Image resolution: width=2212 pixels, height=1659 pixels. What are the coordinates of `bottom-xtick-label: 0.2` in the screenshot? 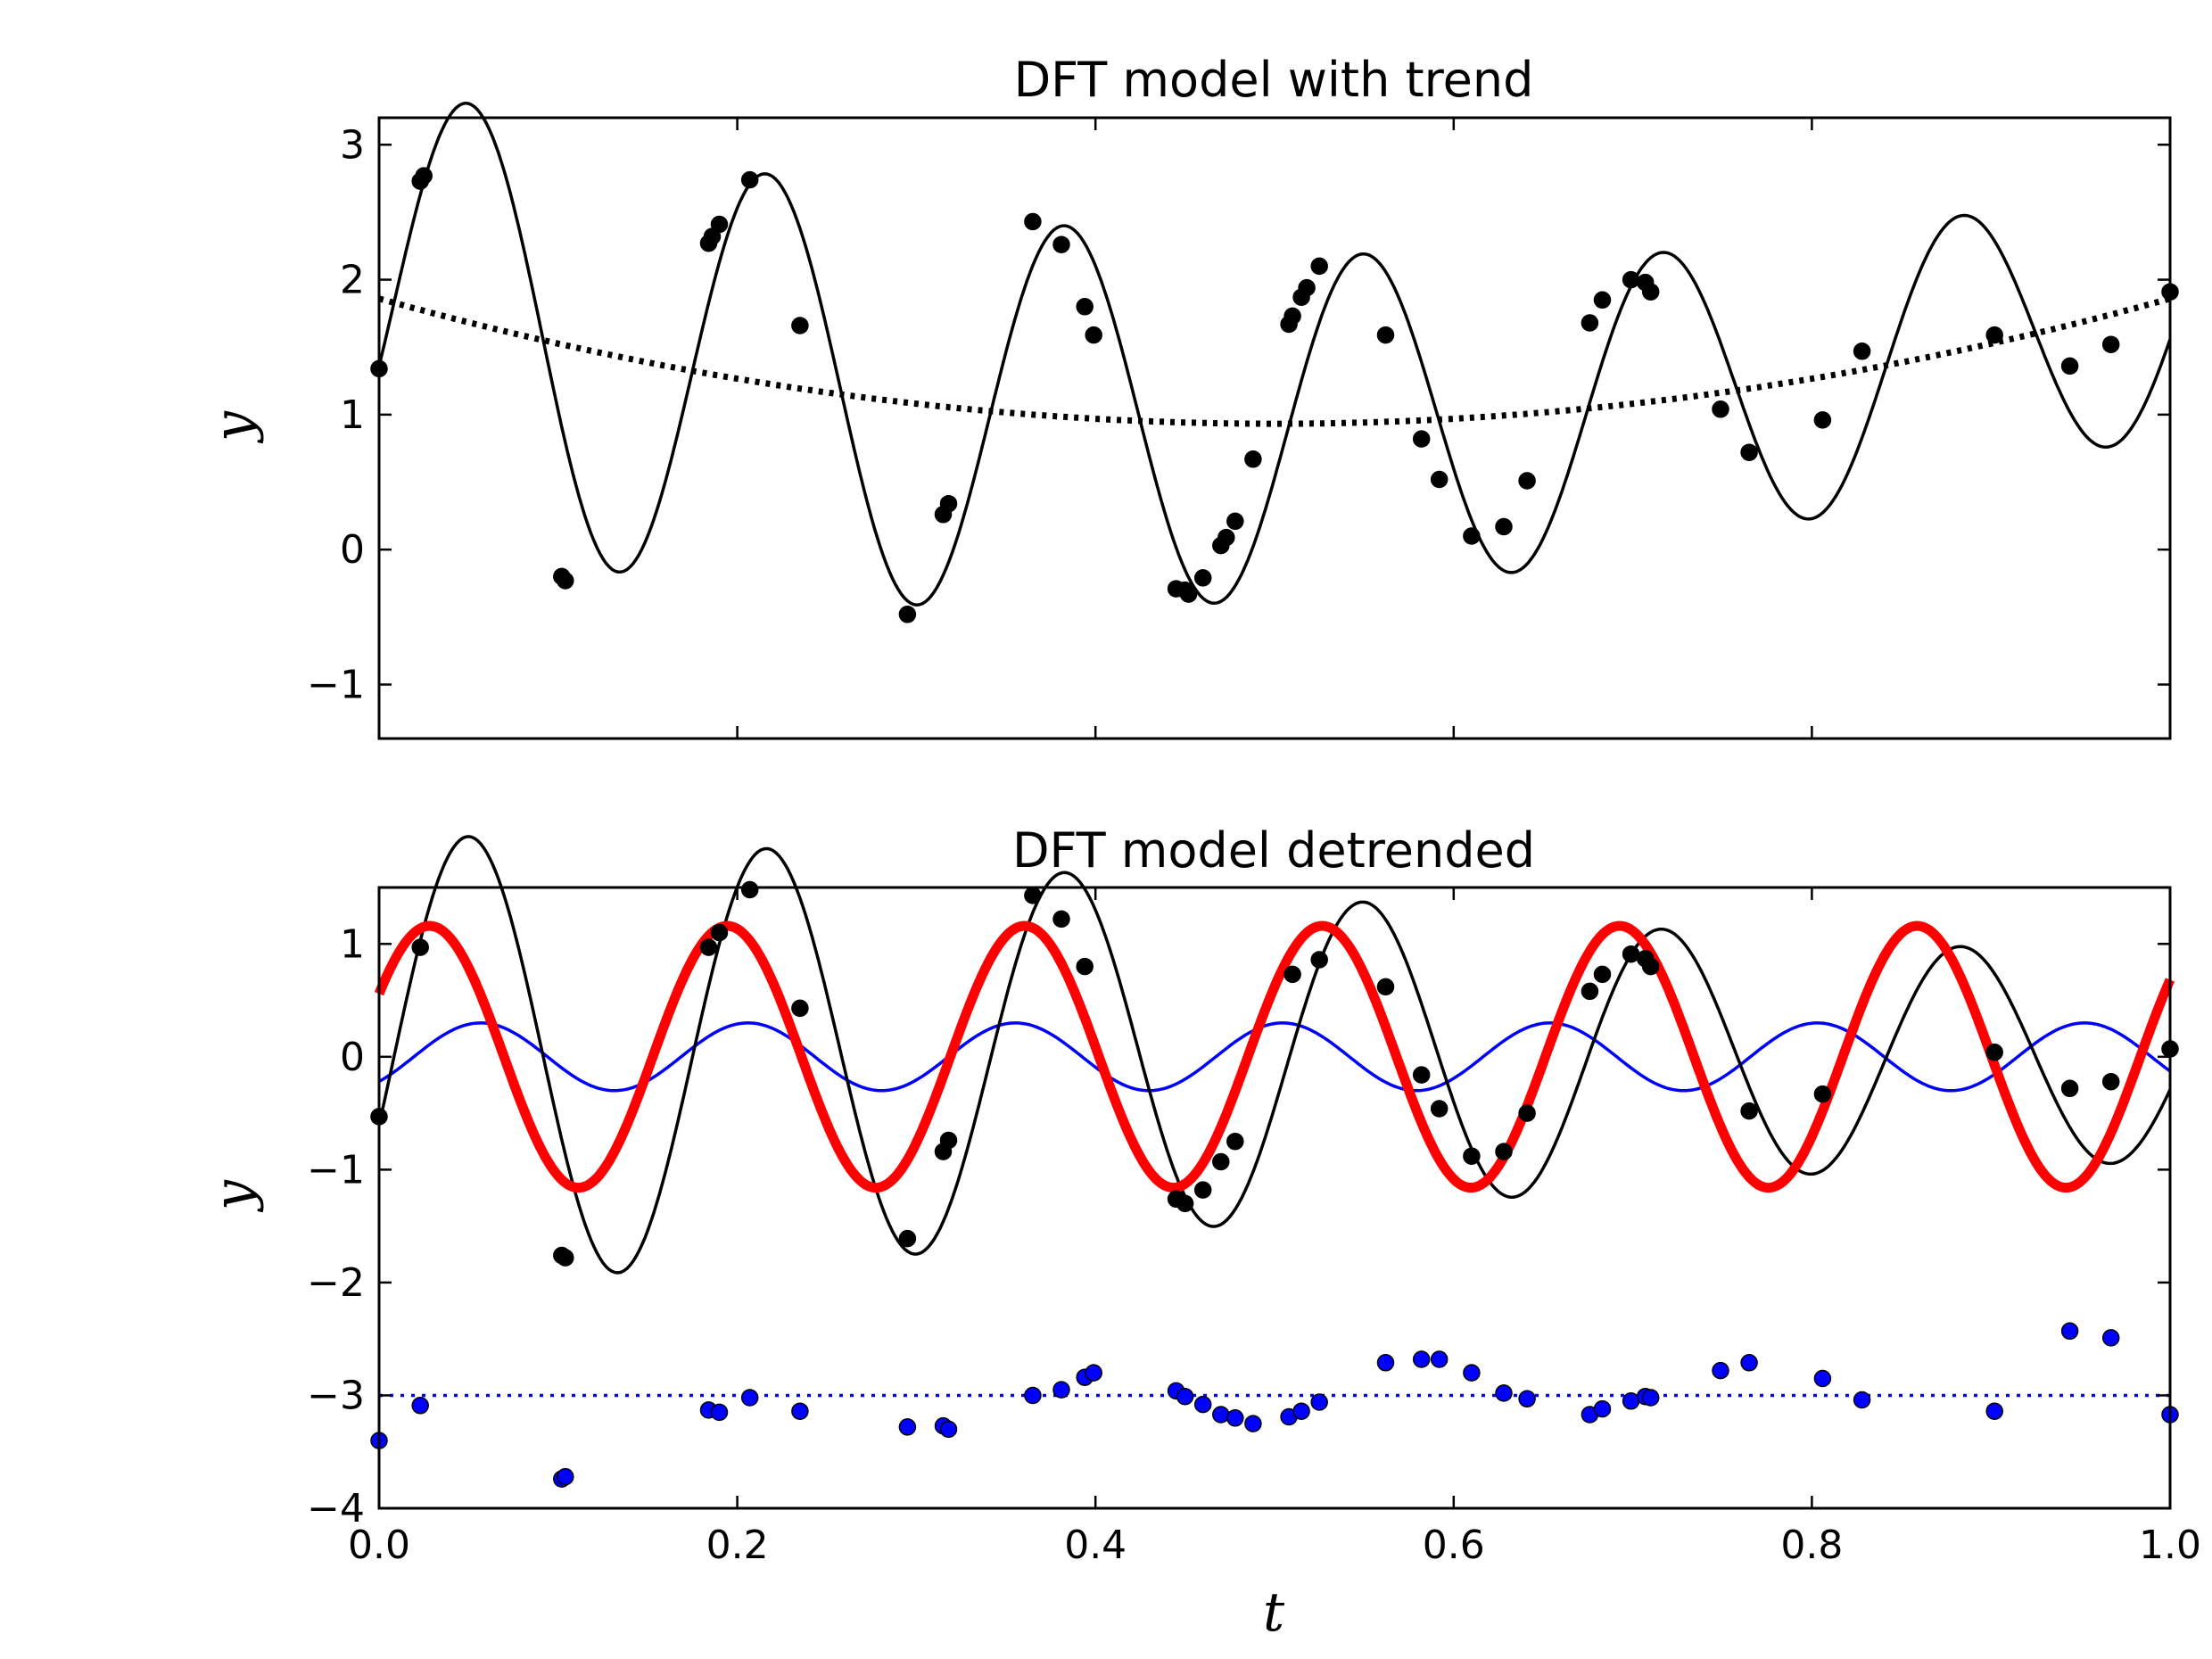 It's located at (738, 1546).